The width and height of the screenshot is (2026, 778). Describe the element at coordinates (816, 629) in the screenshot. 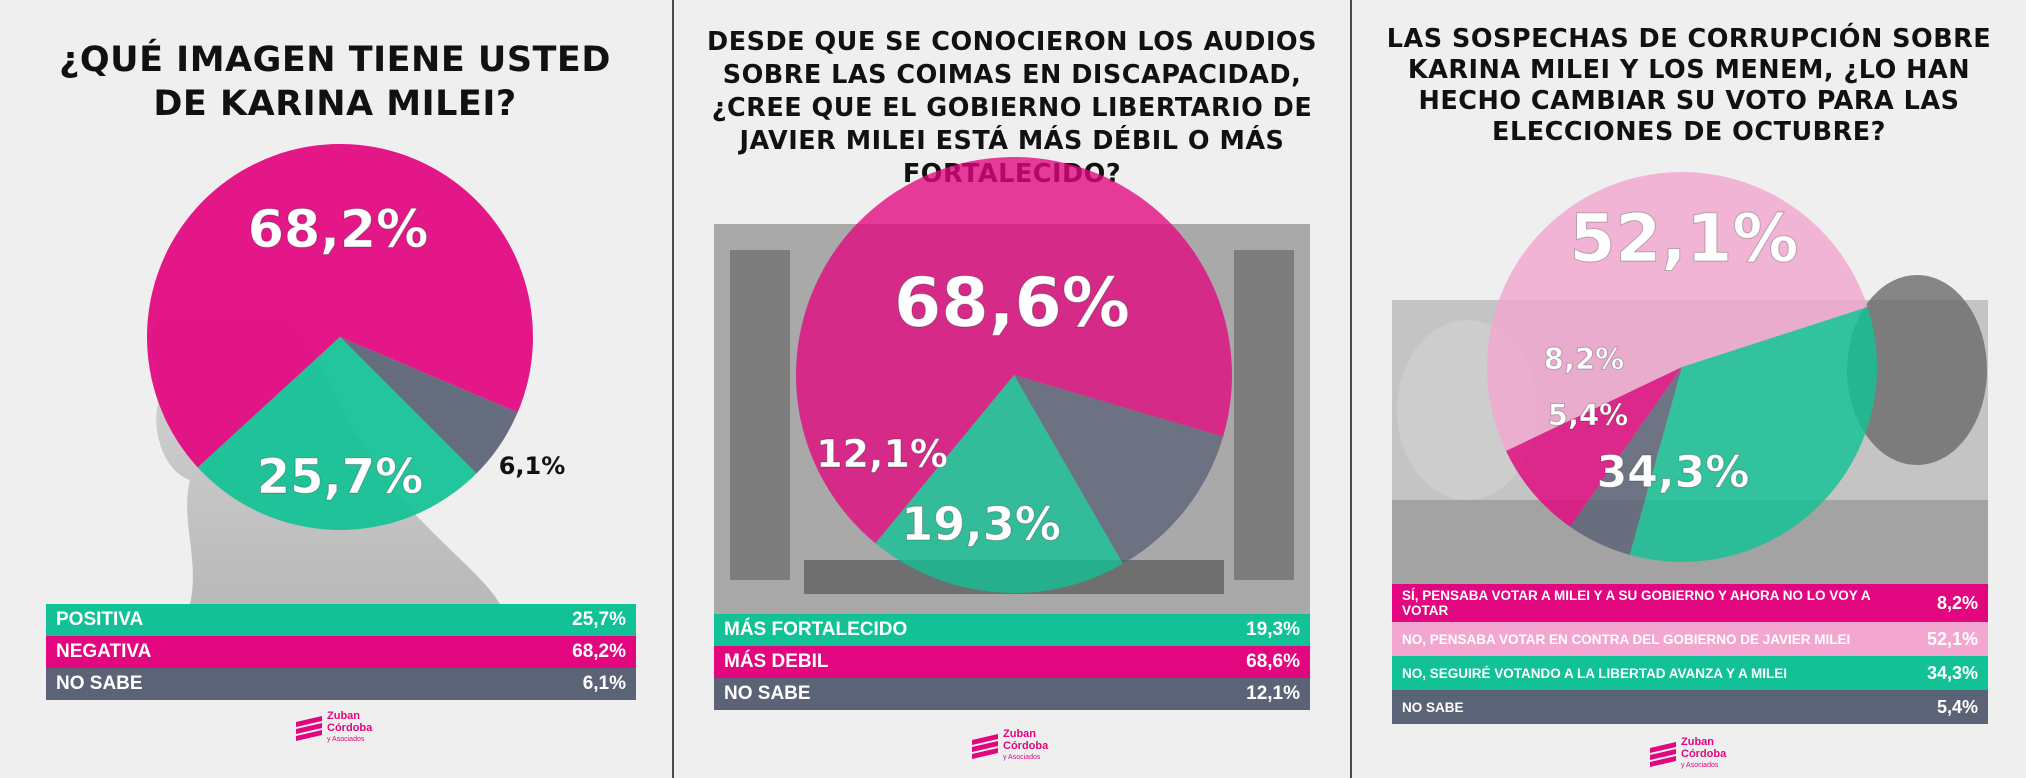

I see `legend-label: MÁS FORTALECIDO` at that location.